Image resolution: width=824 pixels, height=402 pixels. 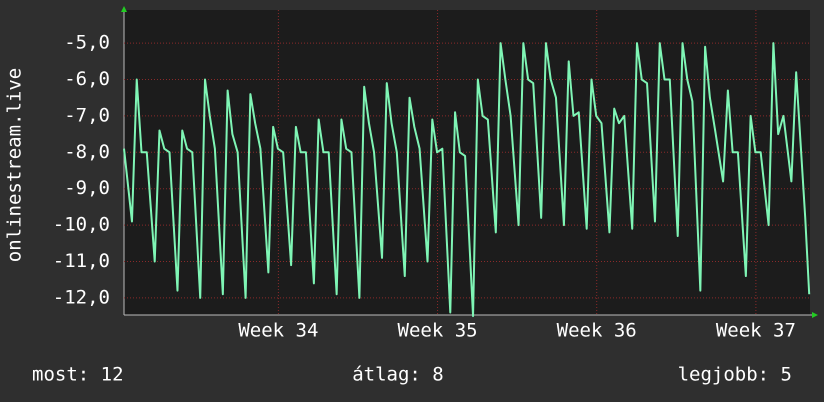 I want to click on y-tick-label: -6,0, so click(x=87, y=79).